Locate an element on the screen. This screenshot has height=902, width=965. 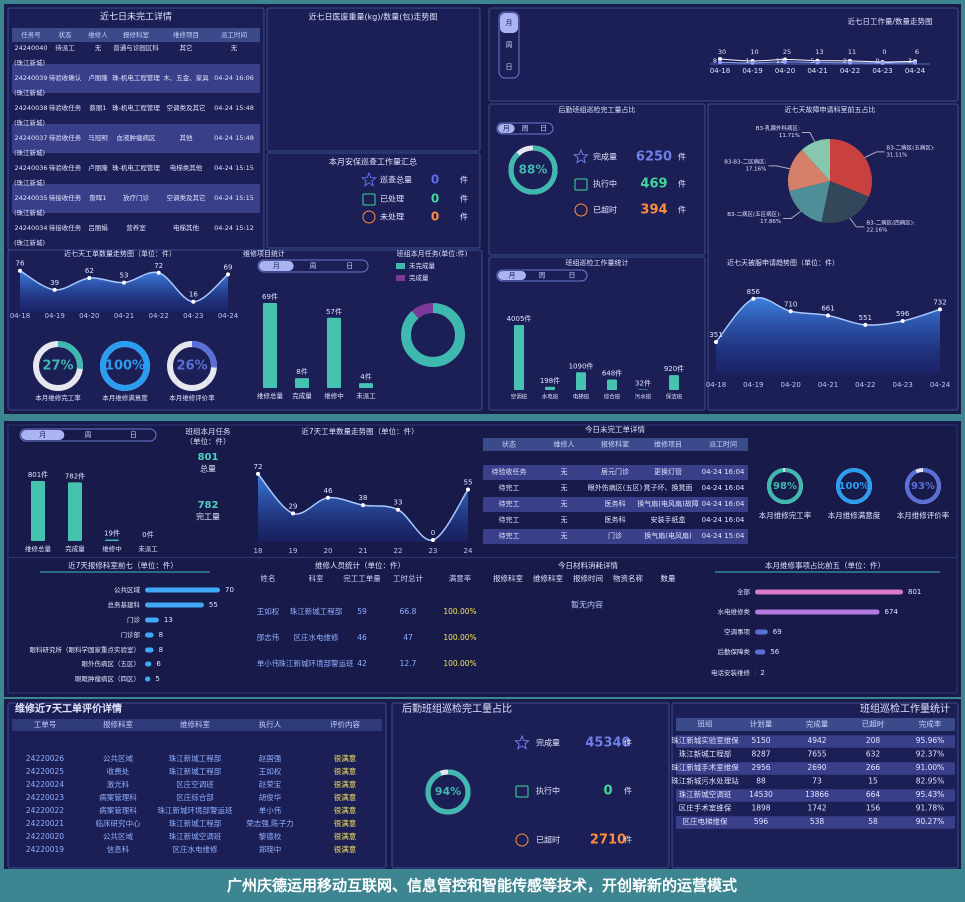
table-cell: 营养室 is located at coordinates (136, 227).